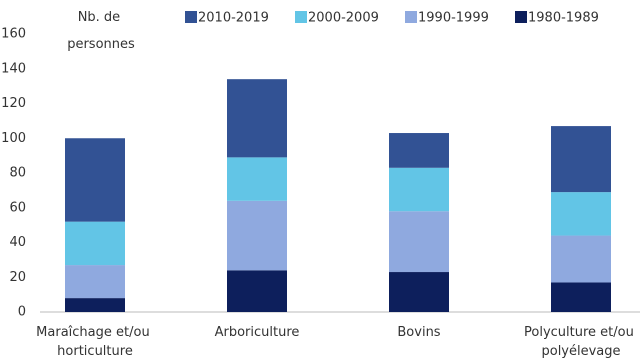  What do you see at coordinates (233, 18) in the screenshot?
I see `legend-label: 2010-2019` at bounding box center [233, 18].